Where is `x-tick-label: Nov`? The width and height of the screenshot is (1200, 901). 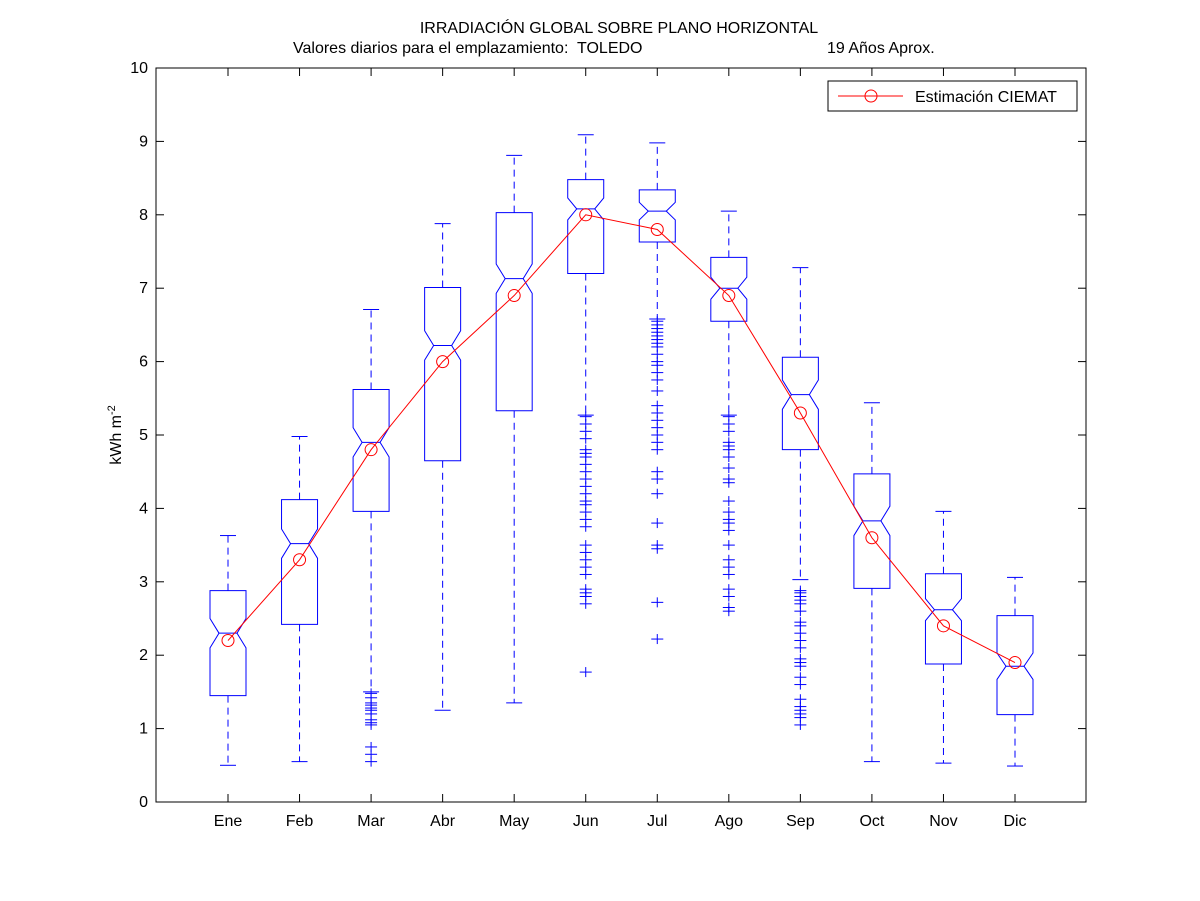 x-tick-label: Nov is located at coordinates (943, 821).